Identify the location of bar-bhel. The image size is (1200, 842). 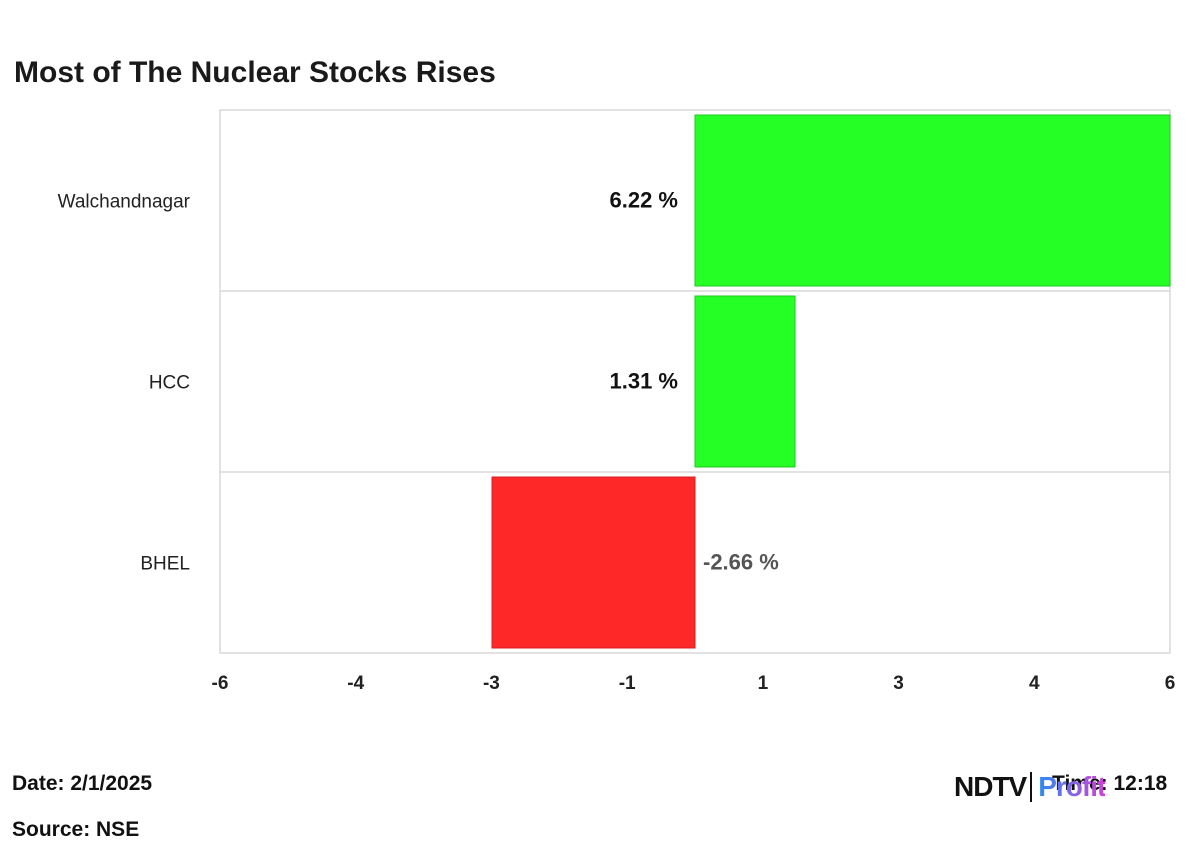
(593, 562).